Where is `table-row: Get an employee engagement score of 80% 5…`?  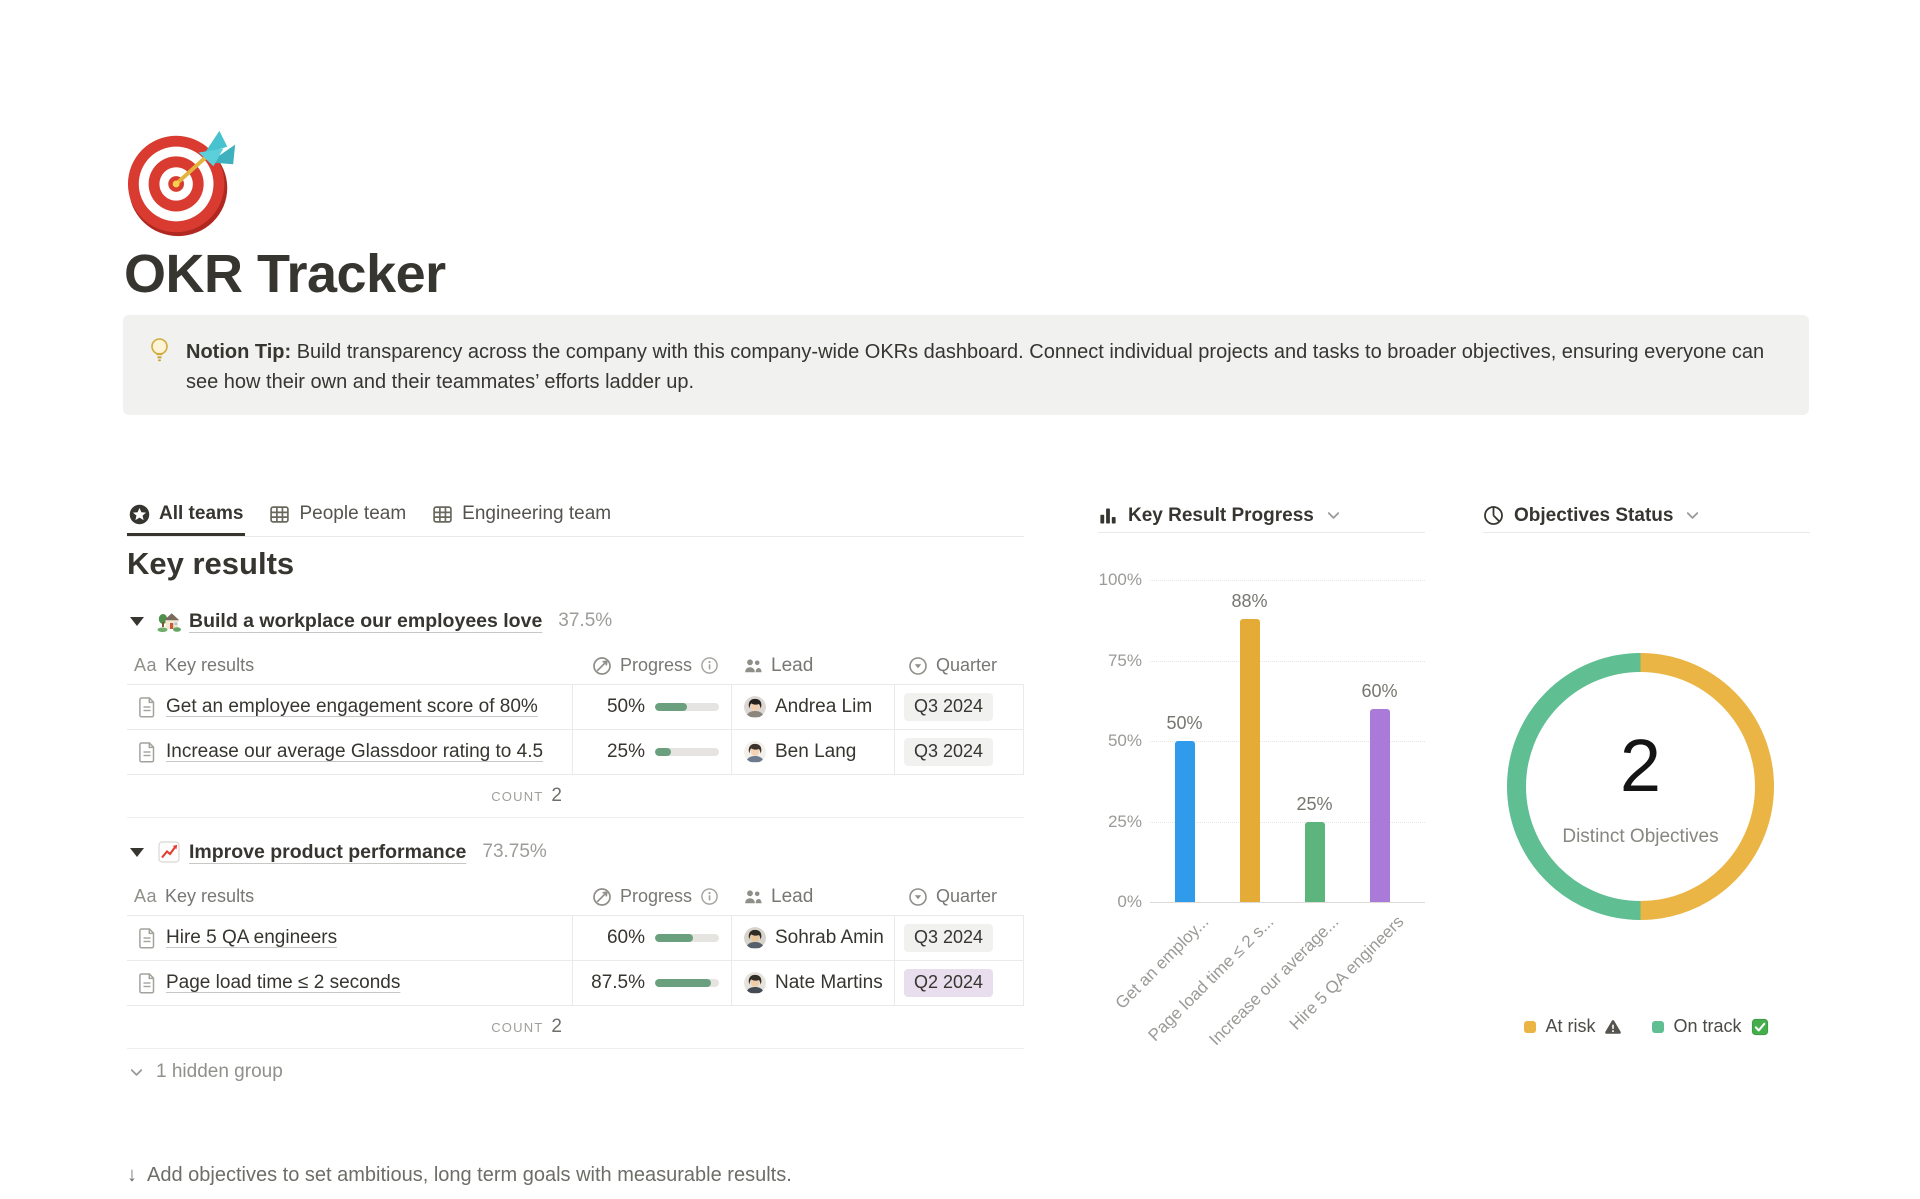
table-row: Get an employee engagement score of 80% 5… is located at coordinates (575, 707).